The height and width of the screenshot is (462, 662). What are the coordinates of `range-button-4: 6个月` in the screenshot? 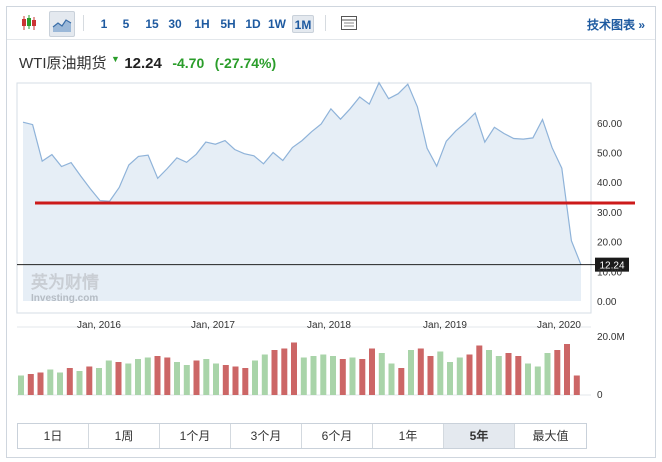 It's located at (337, 436).